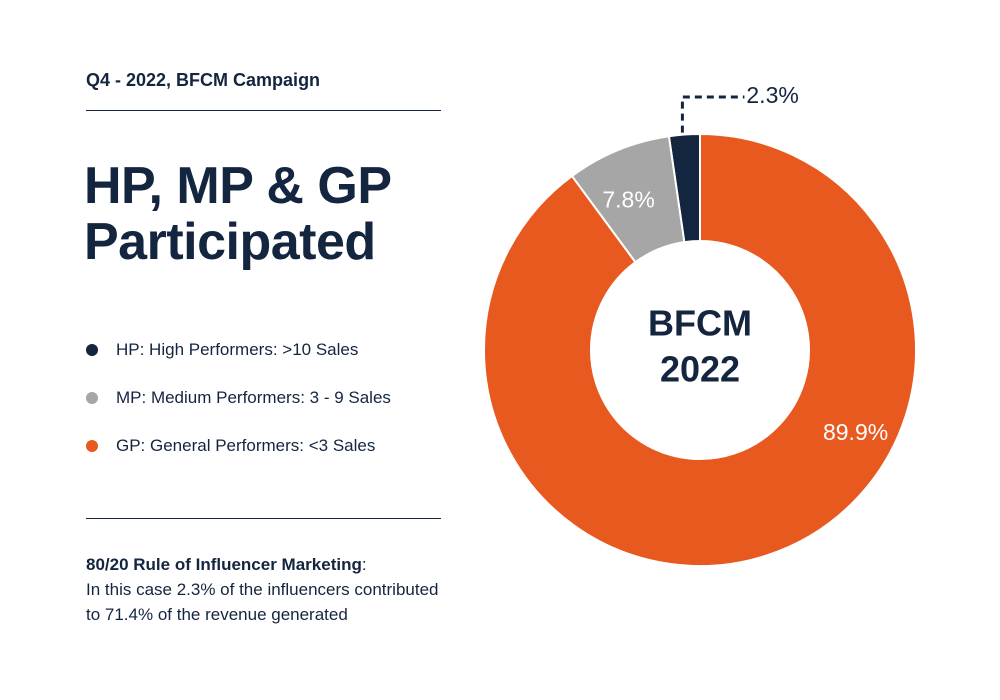 The image size is (1000, 700). Describe the element at coordinates (92, 350) in the screenshot. I see `legend-dot-hp` at that location.